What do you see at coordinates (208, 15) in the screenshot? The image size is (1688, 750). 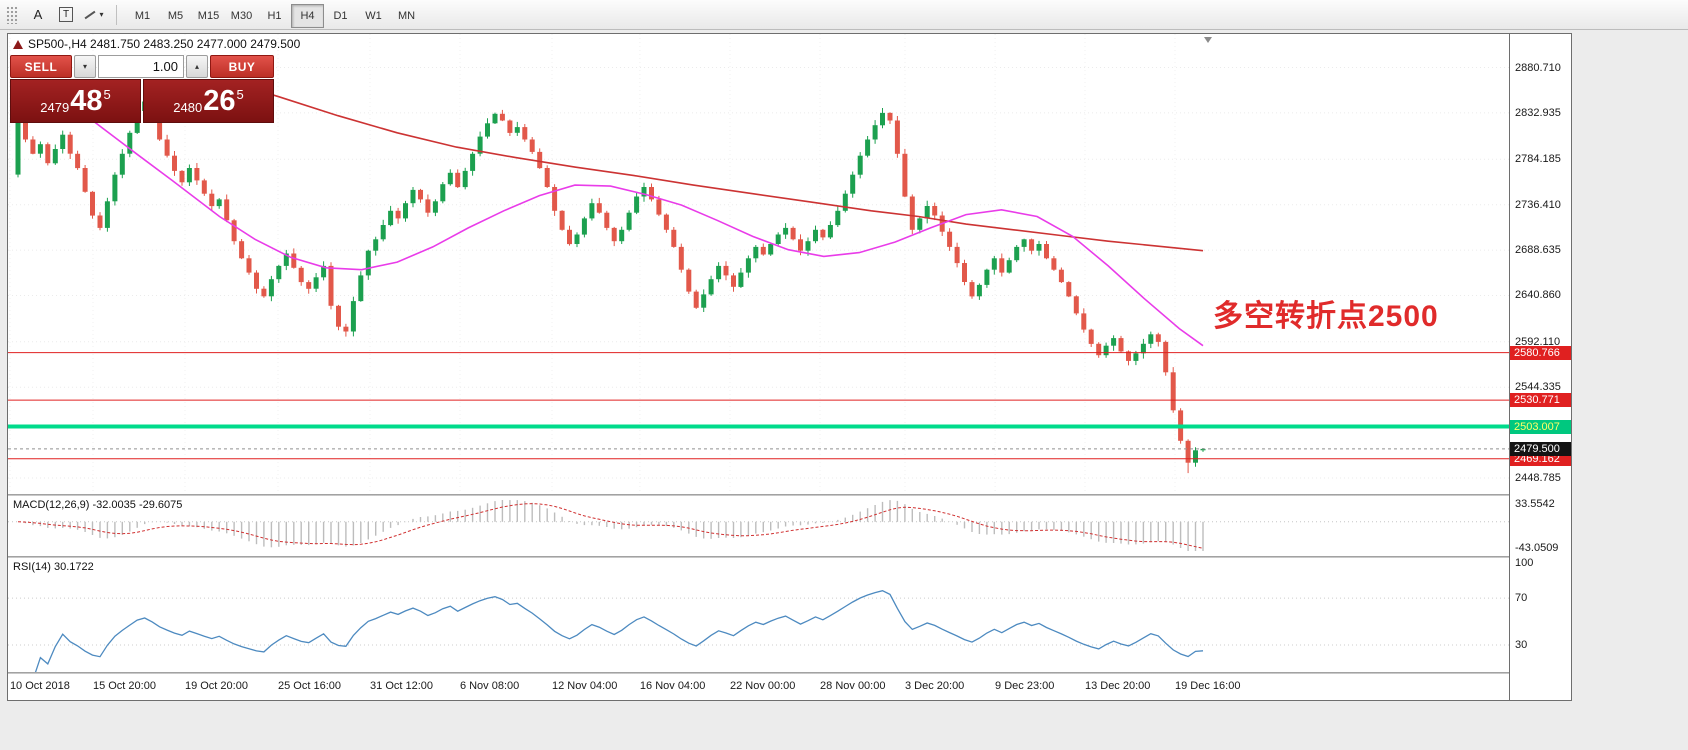 I see `tf-button-m15: M15` at bounding box center [208, 15].